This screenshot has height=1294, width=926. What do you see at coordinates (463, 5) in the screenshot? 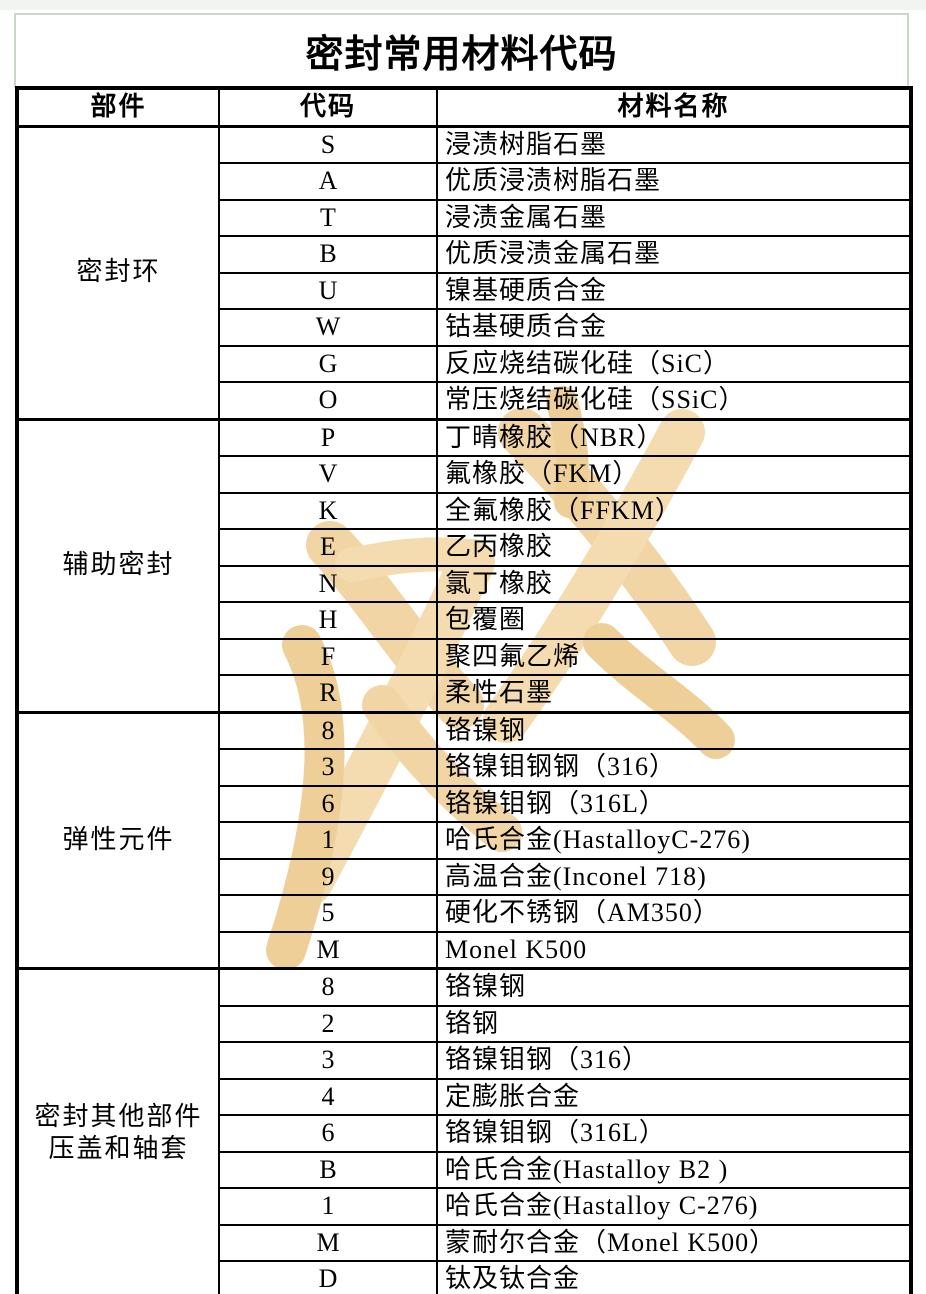
I see `page-top-edge` at bounding box center [463, 5].